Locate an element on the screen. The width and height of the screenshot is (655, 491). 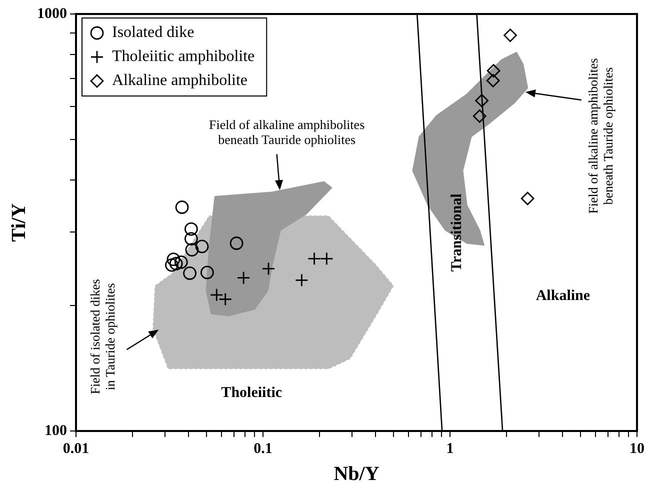
y-tick-label: 1000 is located at coordinates (52, 14).